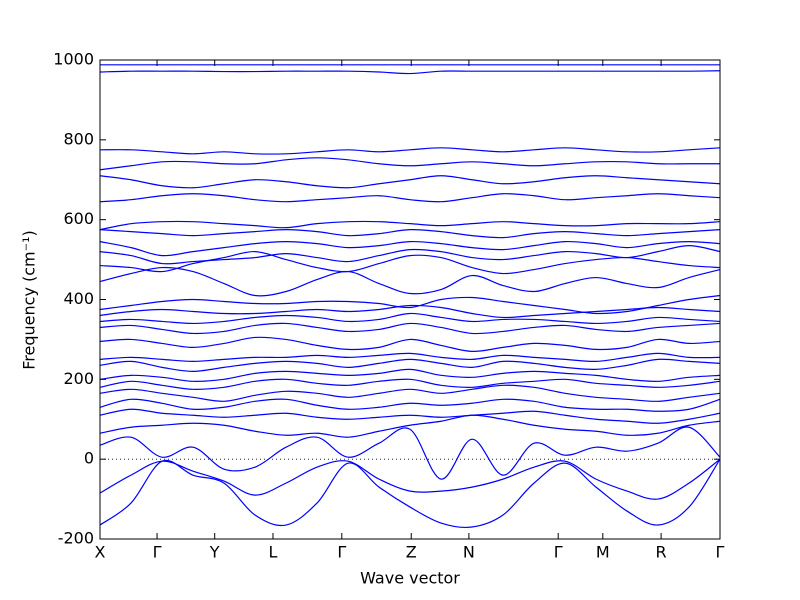 Image resolution: width=800 pixels, height=600 pixels. What do you see at coordinates (411, 552) in the screenshot?
I see `x-tick-label: Z` at bounding box center [411, 552].